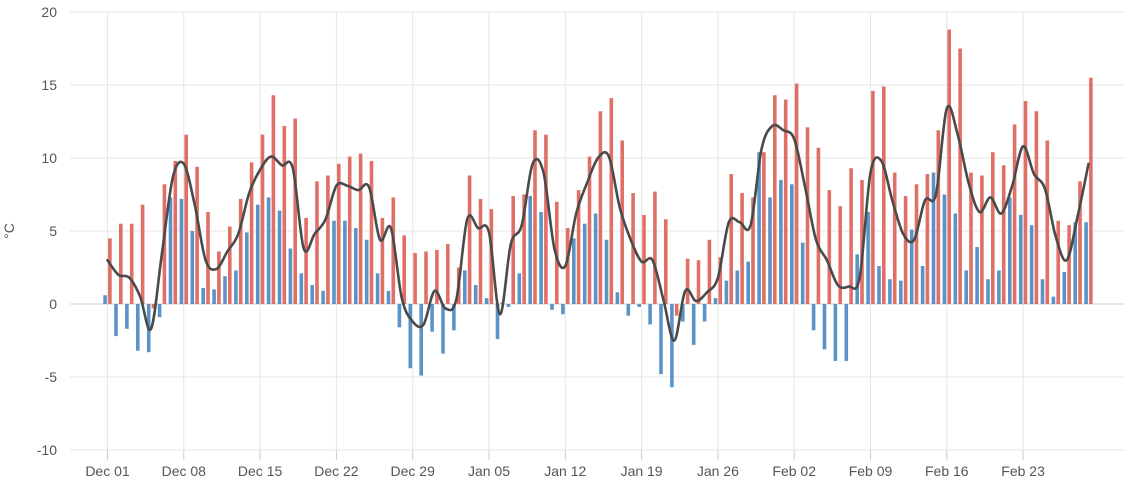 This screenshot has width=1128, height=488. Describe the element at coordinates (794, 471) in the screenshot. I see `x-tick-label: Feb 02` at that location.